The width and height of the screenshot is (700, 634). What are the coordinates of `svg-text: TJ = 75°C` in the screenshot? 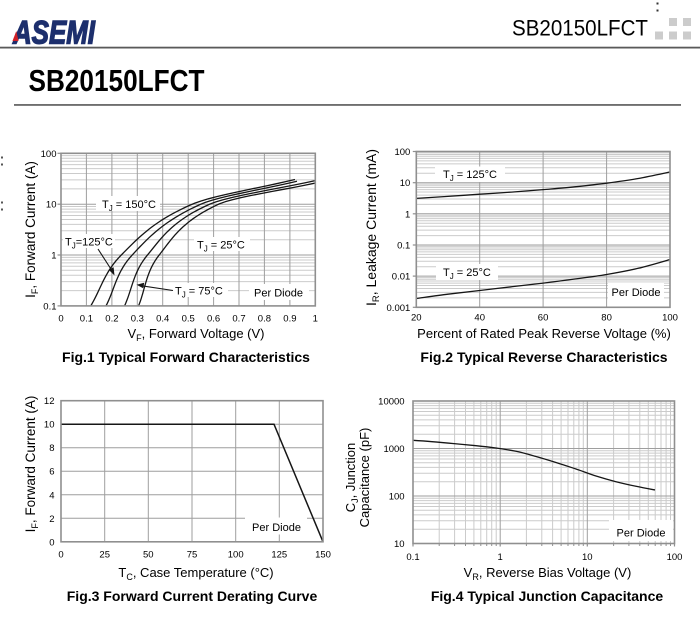 It's located at (199, 293).